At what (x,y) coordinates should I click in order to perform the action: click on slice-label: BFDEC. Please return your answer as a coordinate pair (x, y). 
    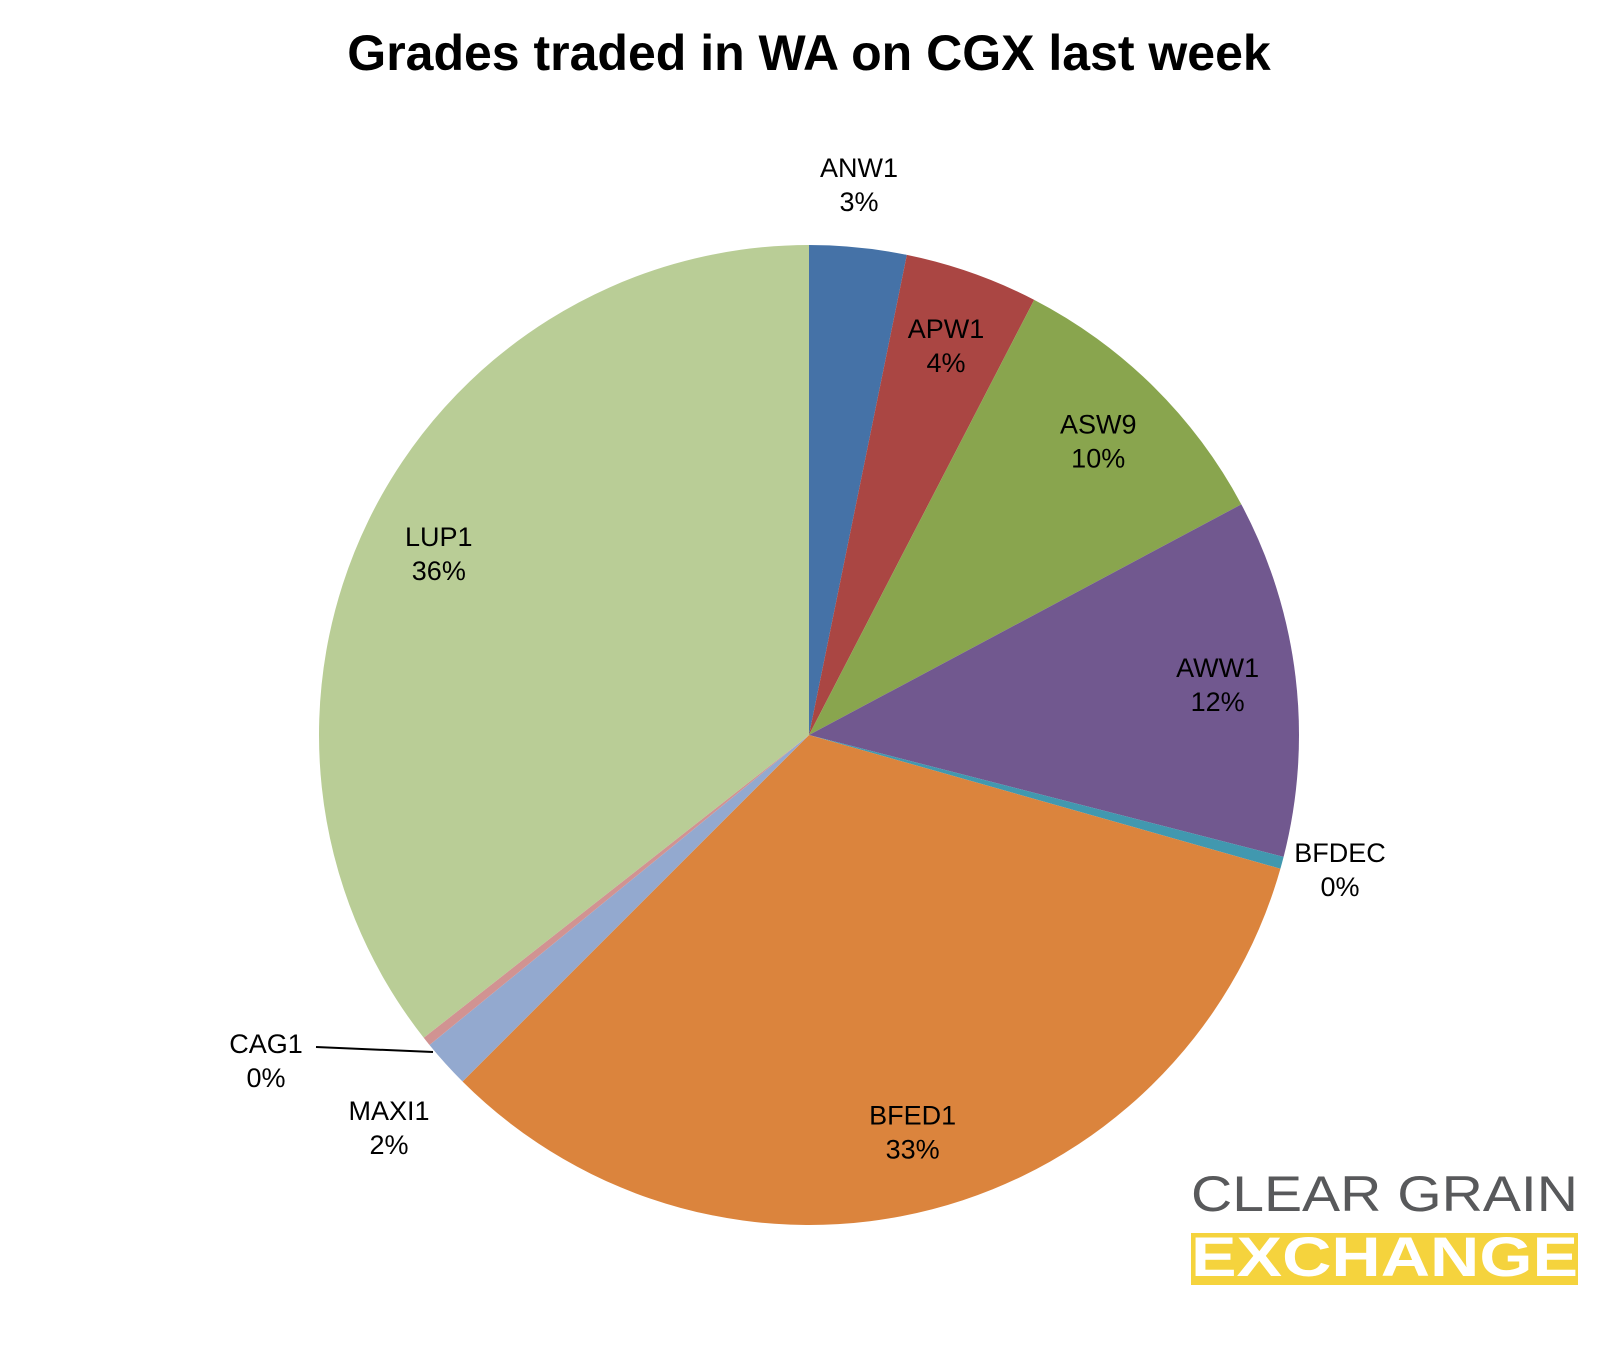
    Looking at the image, I should click on (1340, 853).